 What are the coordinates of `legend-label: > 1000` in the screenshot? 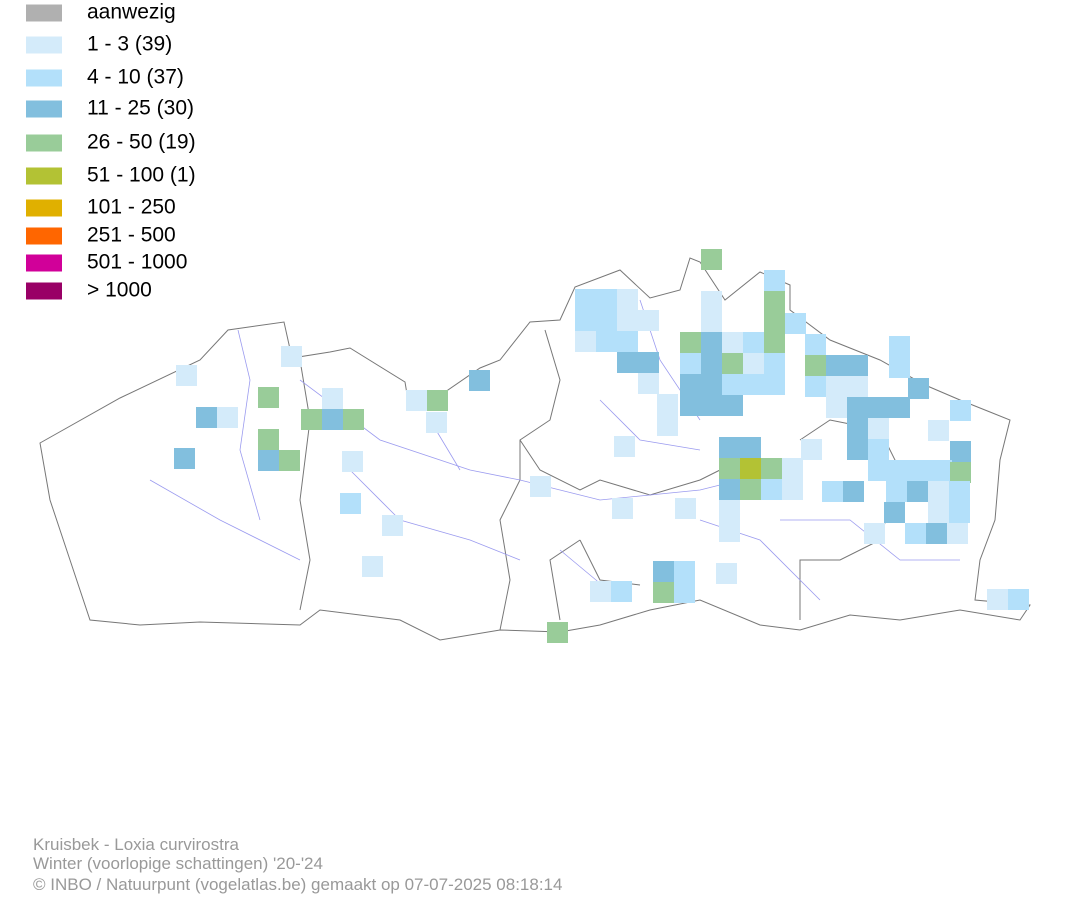 It's located at (119, 290).